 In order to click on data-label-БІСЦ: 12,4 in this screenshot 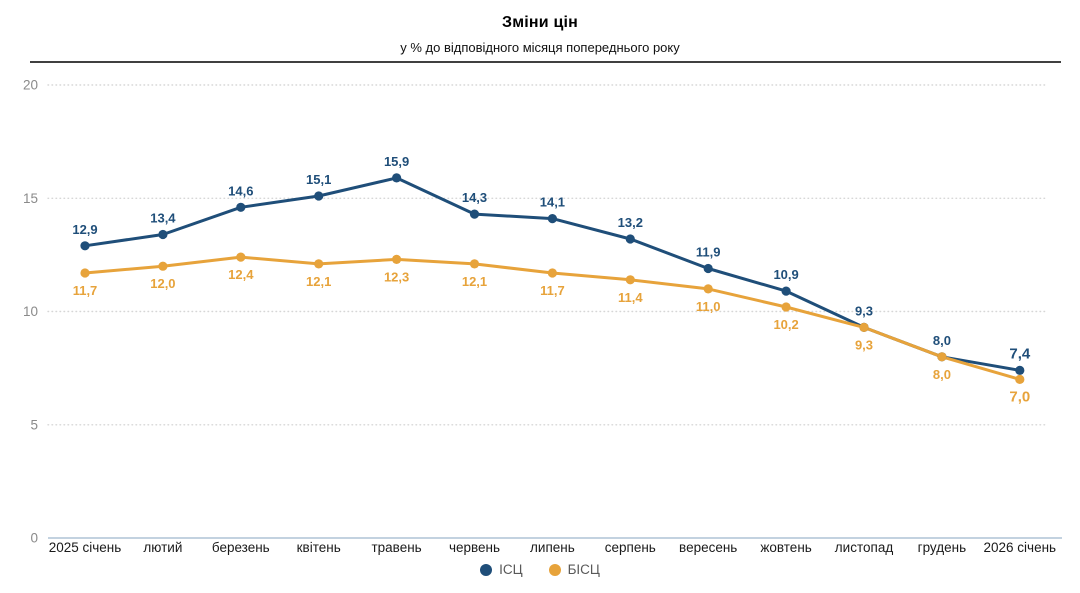, I will do `click(241, 274)`.